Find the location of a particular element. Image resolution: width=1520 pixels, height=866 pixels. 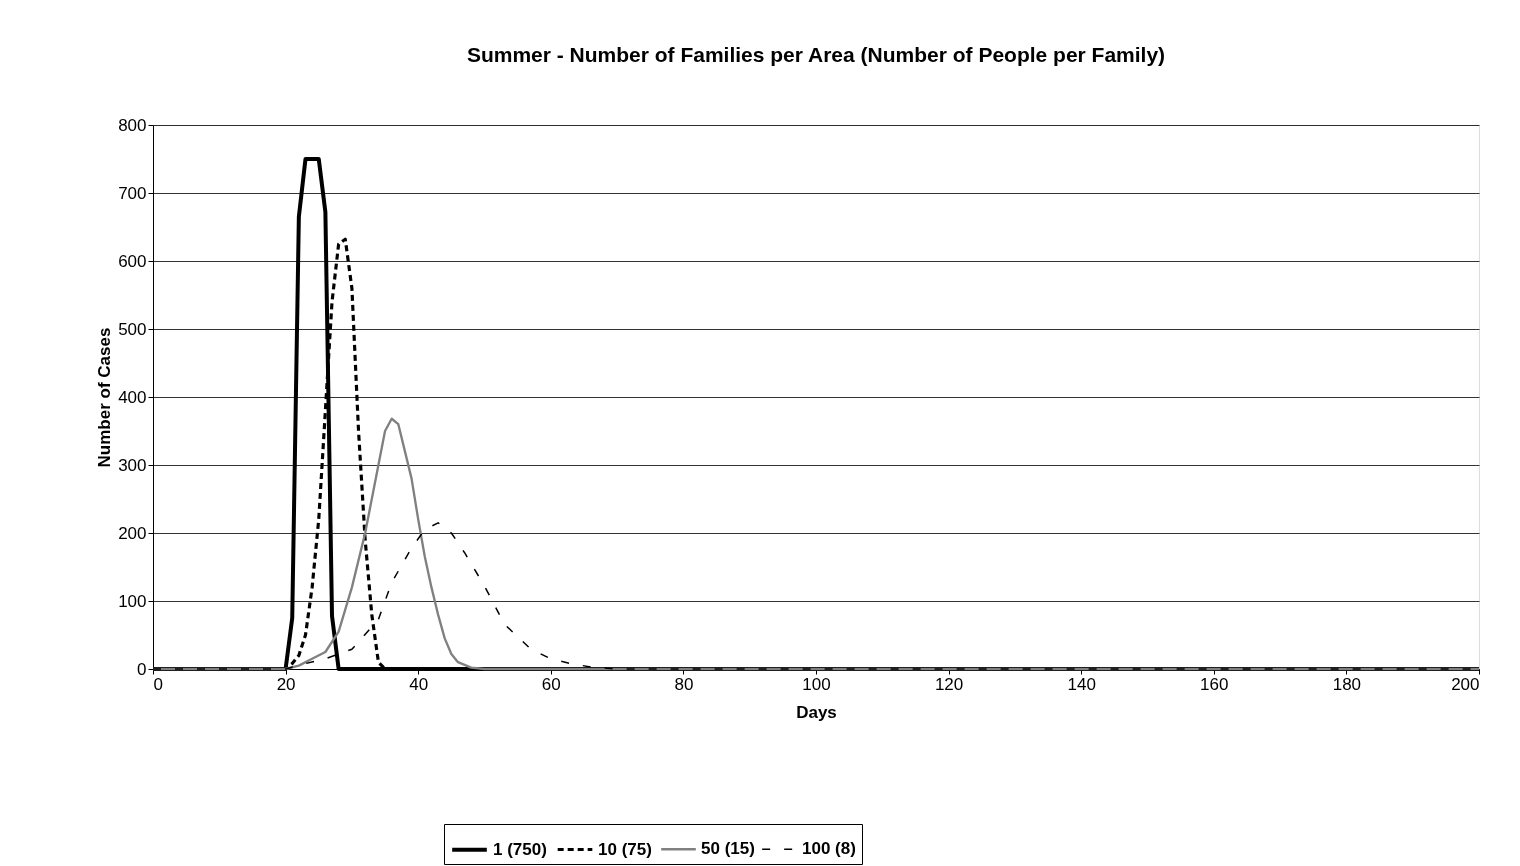

x-tick-label: 80 is located at coordinates (684, 684).